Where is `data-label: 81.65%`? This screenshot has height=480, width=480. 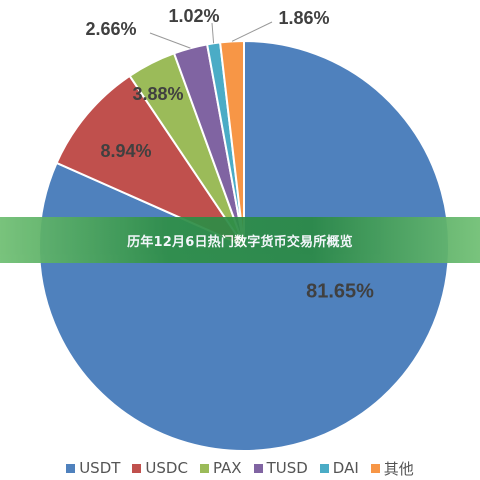 data-label: 81.65% is located at coordinates (340, 291).